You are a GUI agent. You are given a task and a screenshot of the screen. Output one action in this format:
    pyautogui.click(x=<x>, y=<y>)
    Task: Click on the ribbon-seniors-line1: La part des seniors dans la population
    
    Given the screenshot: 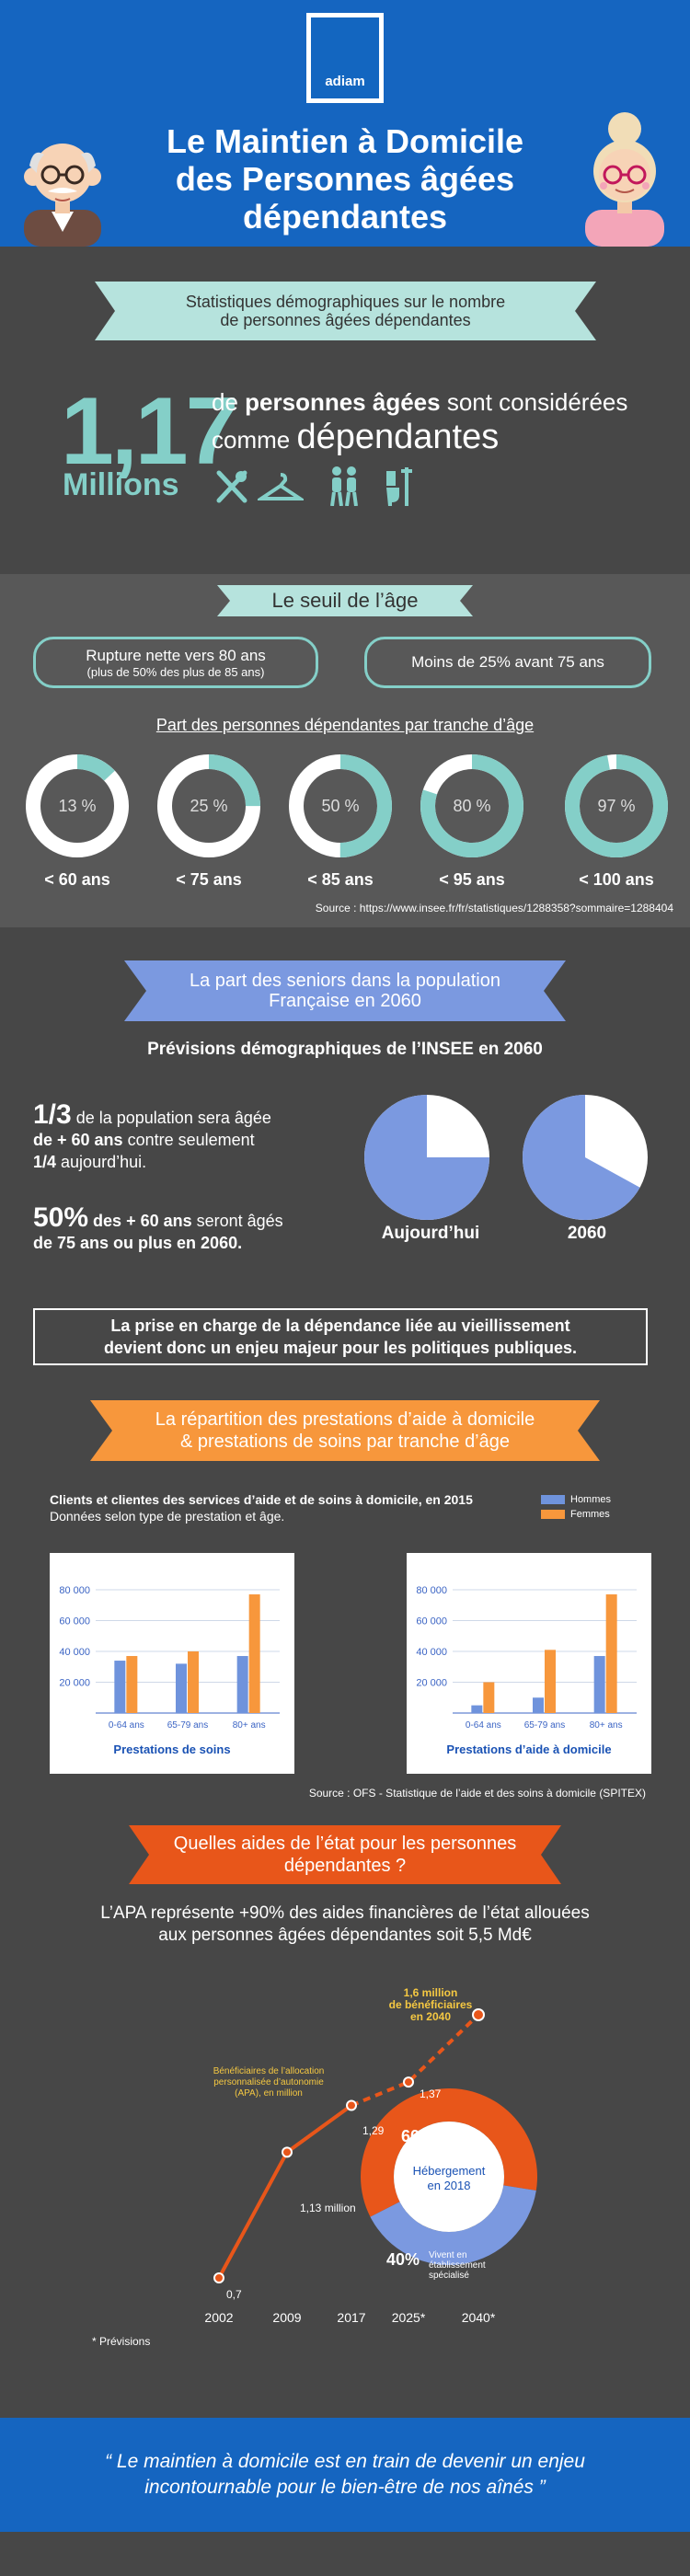 What is the action you would take?
    pyautogui.click(x=344, y=981)
    